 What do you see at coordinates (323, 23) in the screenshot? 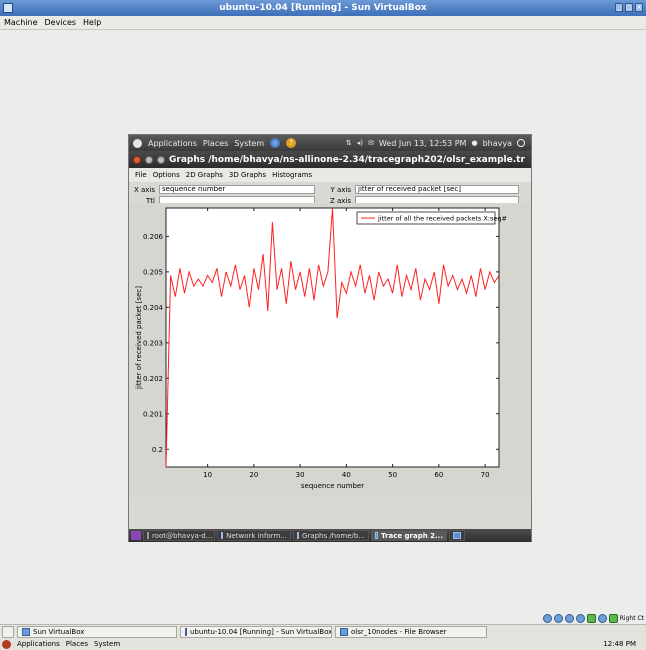
I see `virtualbox-menubar: Machine Devices Help` at bounding box center [323, 23].